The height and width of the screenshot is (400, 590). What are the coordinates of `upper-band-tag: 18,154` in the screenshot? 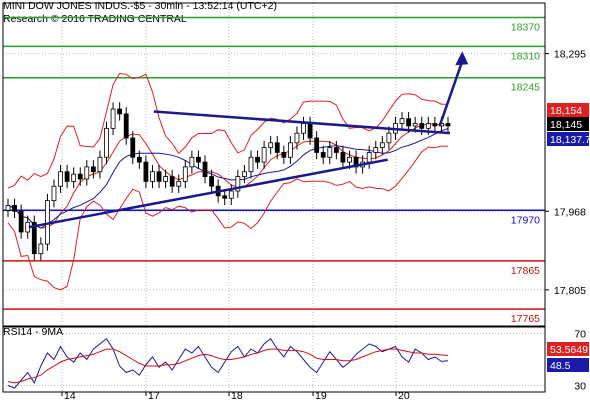 It's located at (566, 111).